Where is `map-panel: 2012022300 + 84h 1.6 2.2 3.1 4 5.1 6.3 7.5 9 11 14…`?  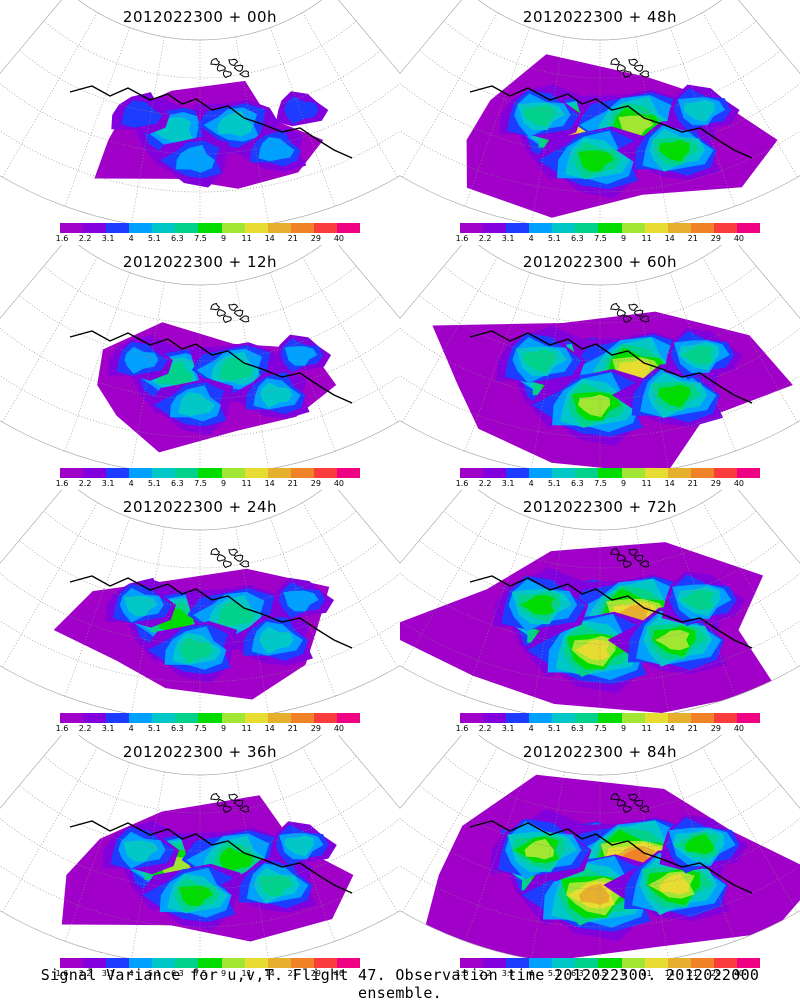
map-panel: 2012022300 + 84h 1.6 2.2 3.1 4 5.1 6.3 7.5 9 11 14… is located at coordinates (600, 857).